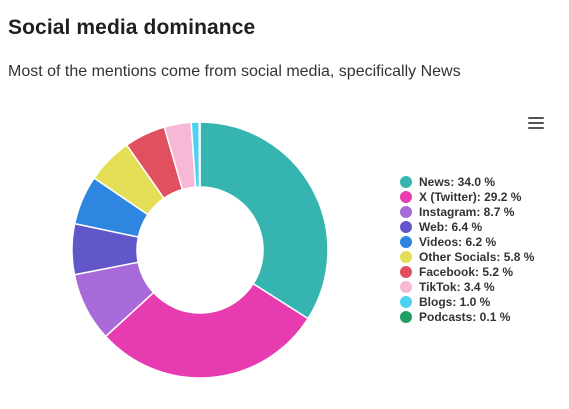 The image size is (569, 409). What do you see at coordinates (458, 241) in the screenshot?
I see `legend-label: Videos: 6.2 %` at bounding box center [458, 241].